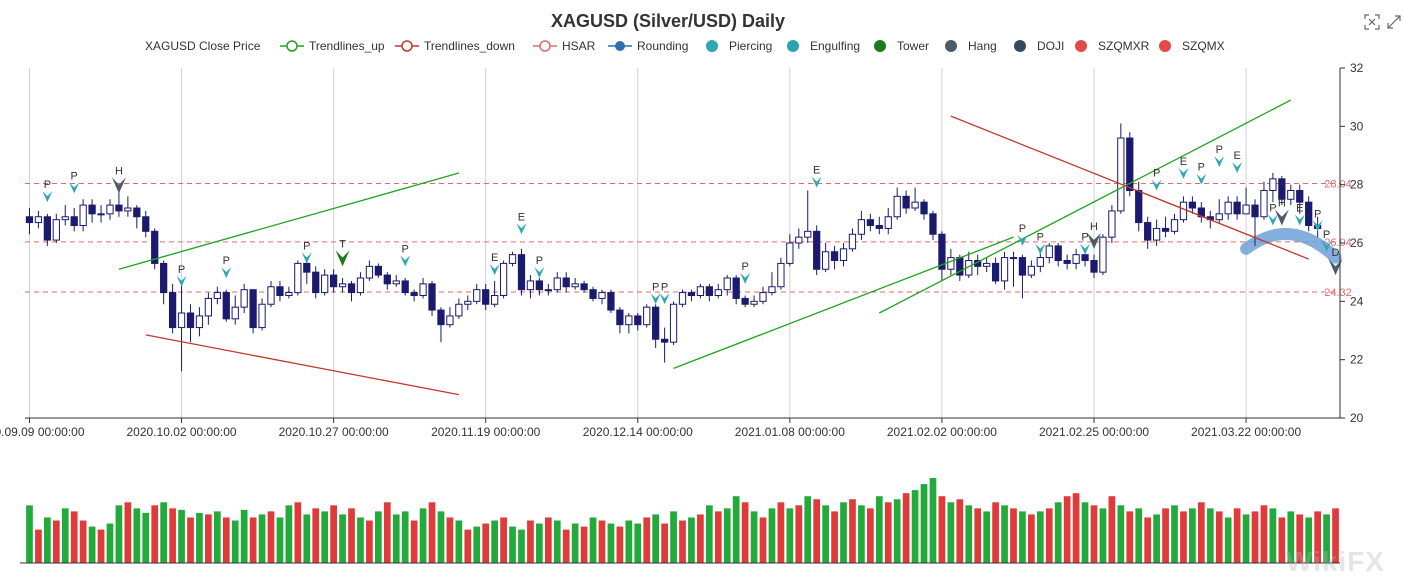 This screenshot has width=1403, height=586. I want to click on legend-item-xagusd-close-price: XAGUSD Close Price, so click(203, 46).